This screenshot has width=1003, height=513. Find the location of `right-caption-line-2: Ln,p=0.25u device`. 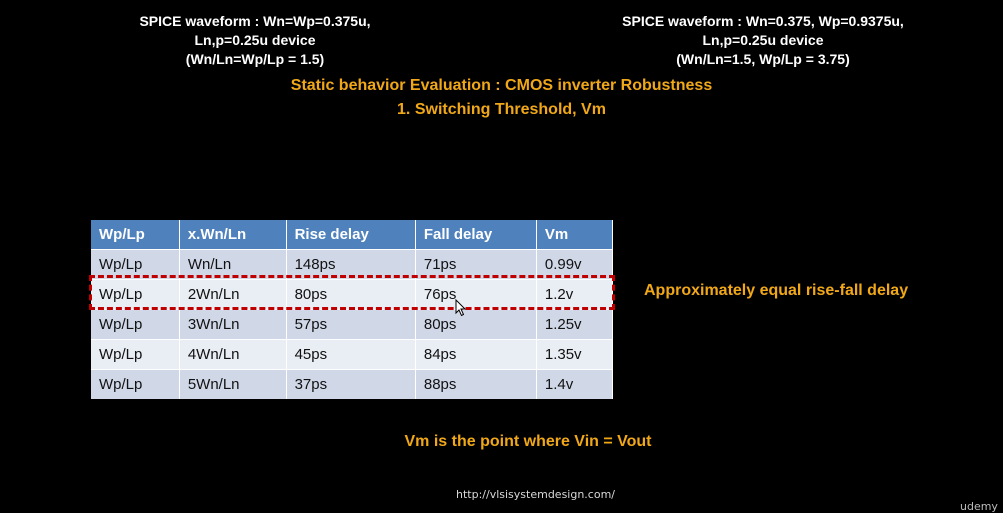

right-caption-line-2: Ln,p=0.25u device is located at coordinates (763, 40).